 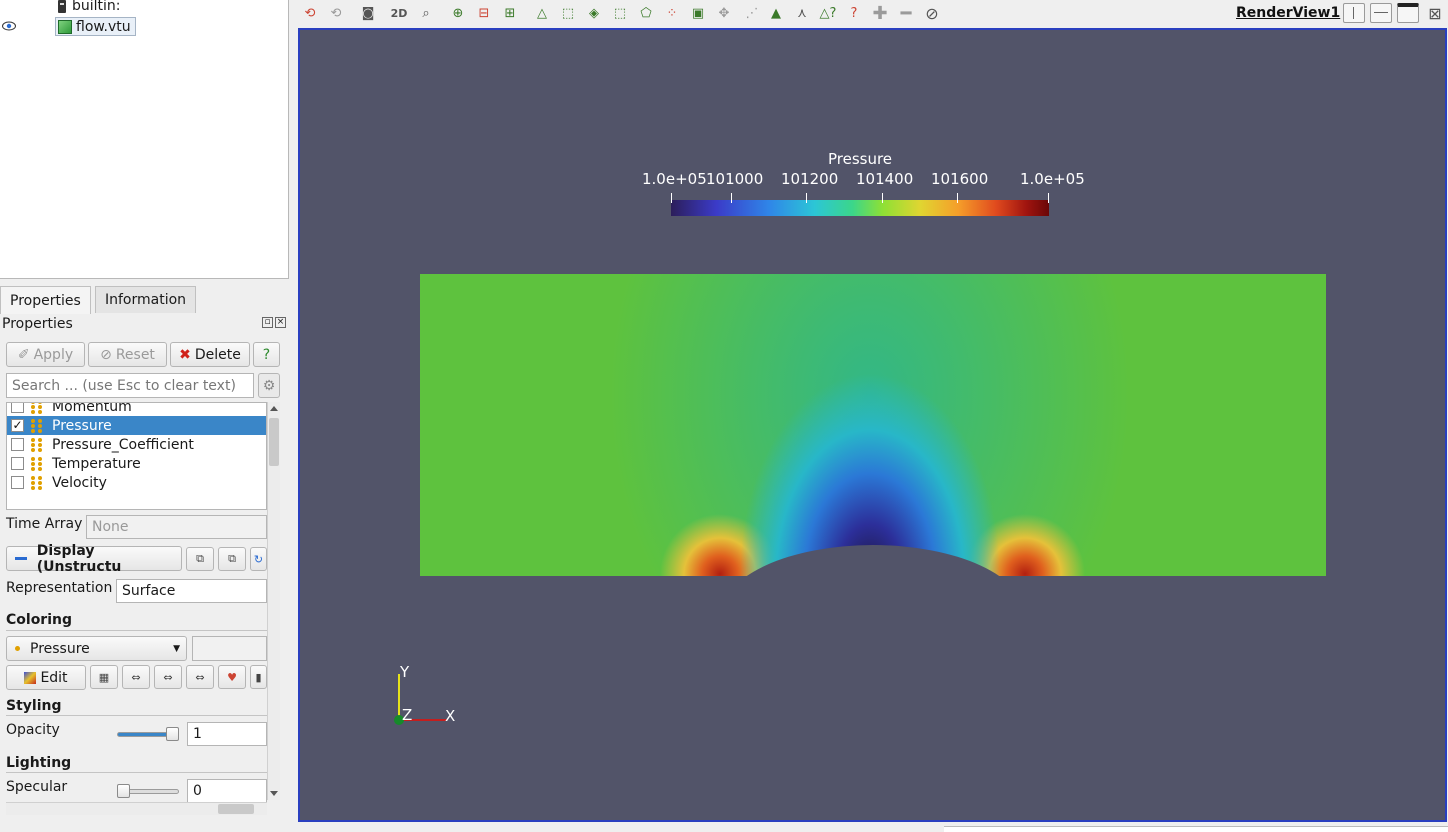 What do you see at coordinates (96, 648) in the screenshot?
I see `coloring-array-select: Pressure ▼` at bounding box center [96, 648].